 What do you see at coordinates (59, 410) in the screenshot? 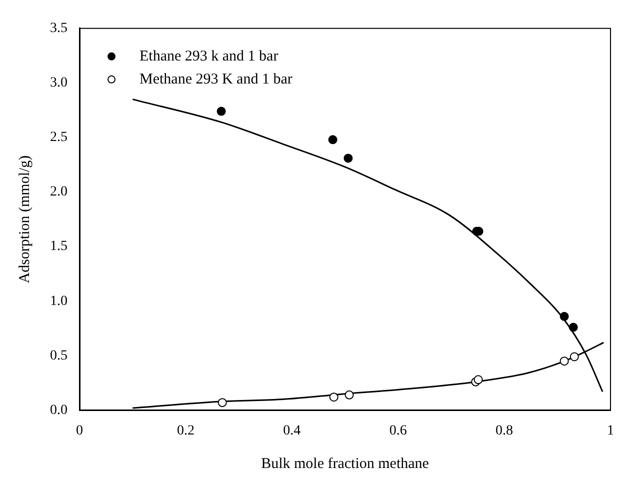
I see `y-tick-label: 0.0` at bounding box center [59, 410].